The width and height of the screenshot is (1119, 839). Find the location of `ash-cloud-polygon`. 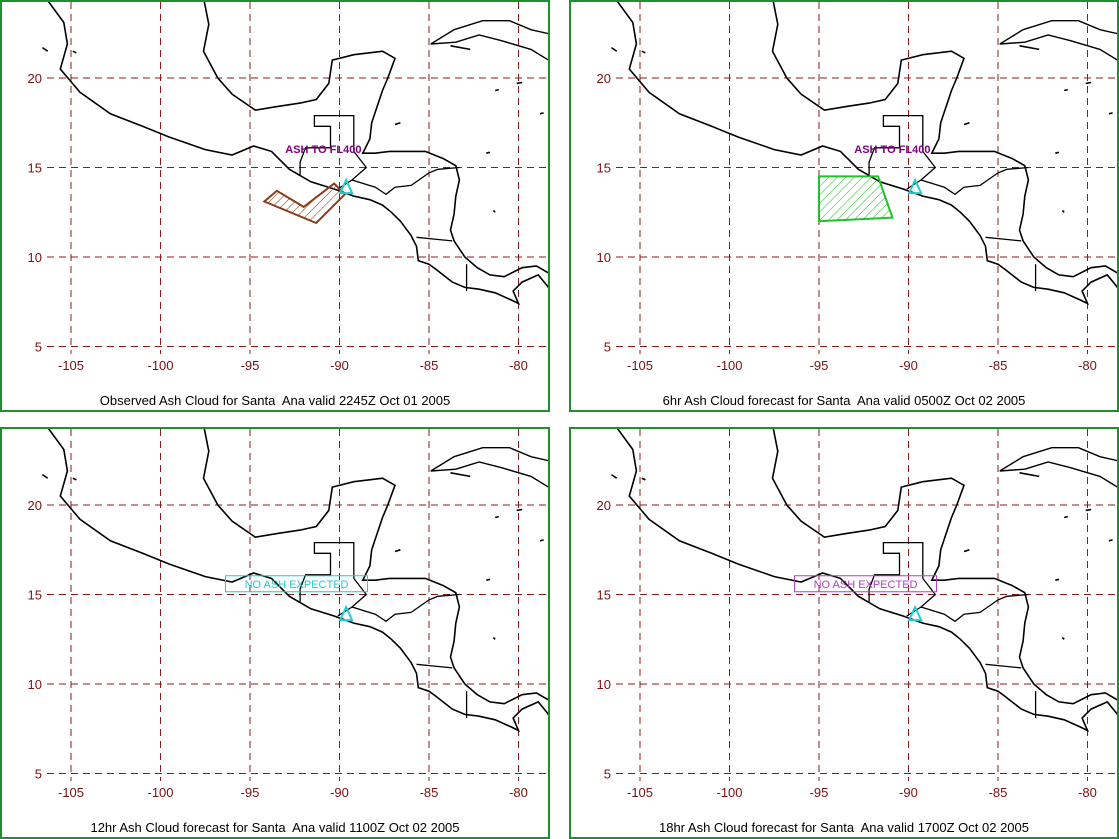

ash-cloud-polygon is located at coordinates (304, 203).